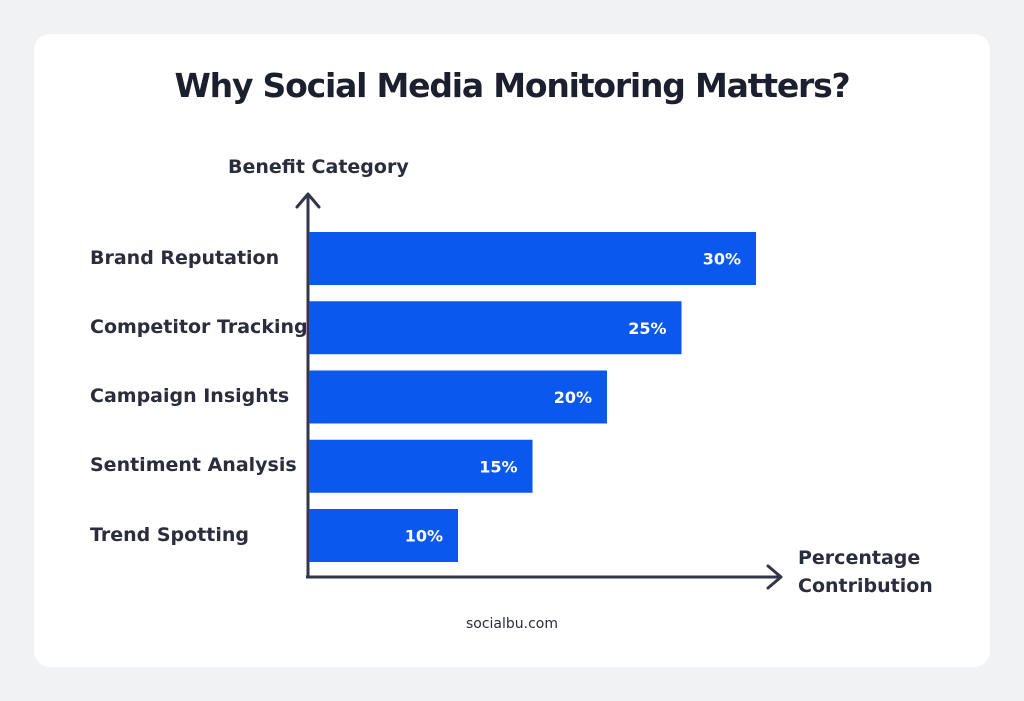 The image size is (1024, 701). I want to click on category-label-2: Campaign Insights, so click(190, 396).